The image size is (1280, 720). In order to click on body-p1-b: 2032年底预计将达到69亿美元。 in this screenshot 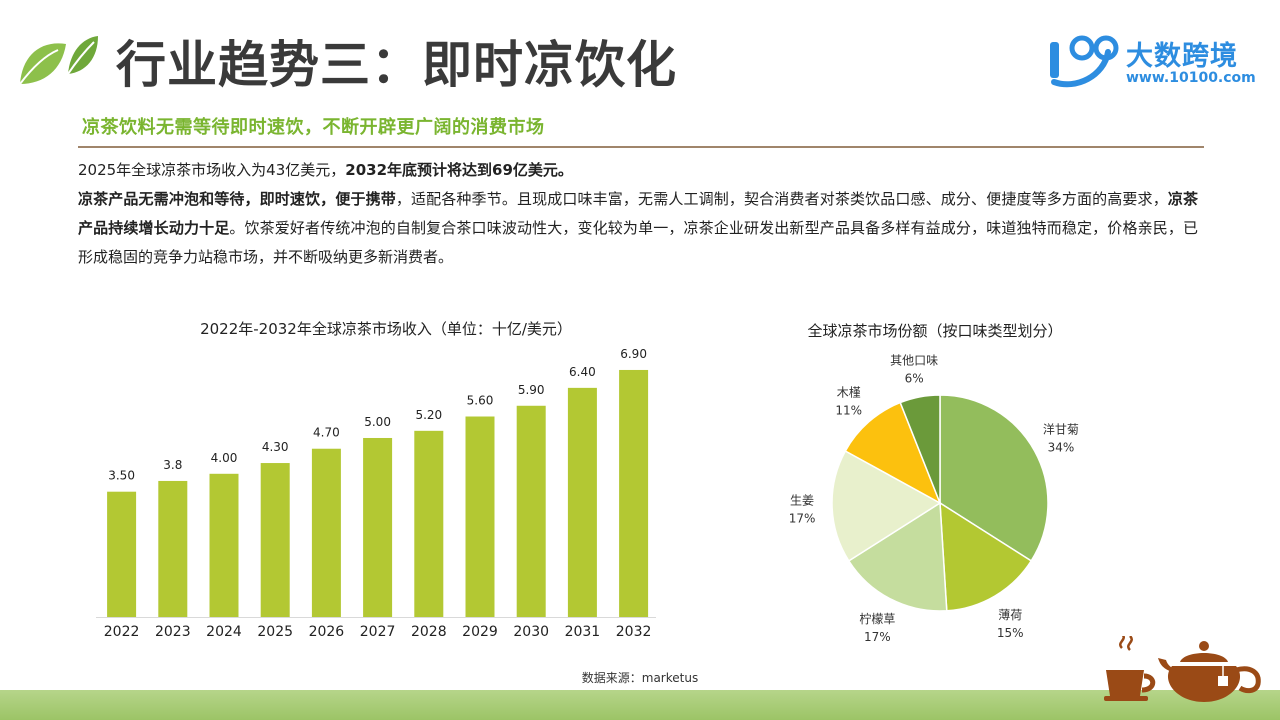, I will do `click(459, 170)`.